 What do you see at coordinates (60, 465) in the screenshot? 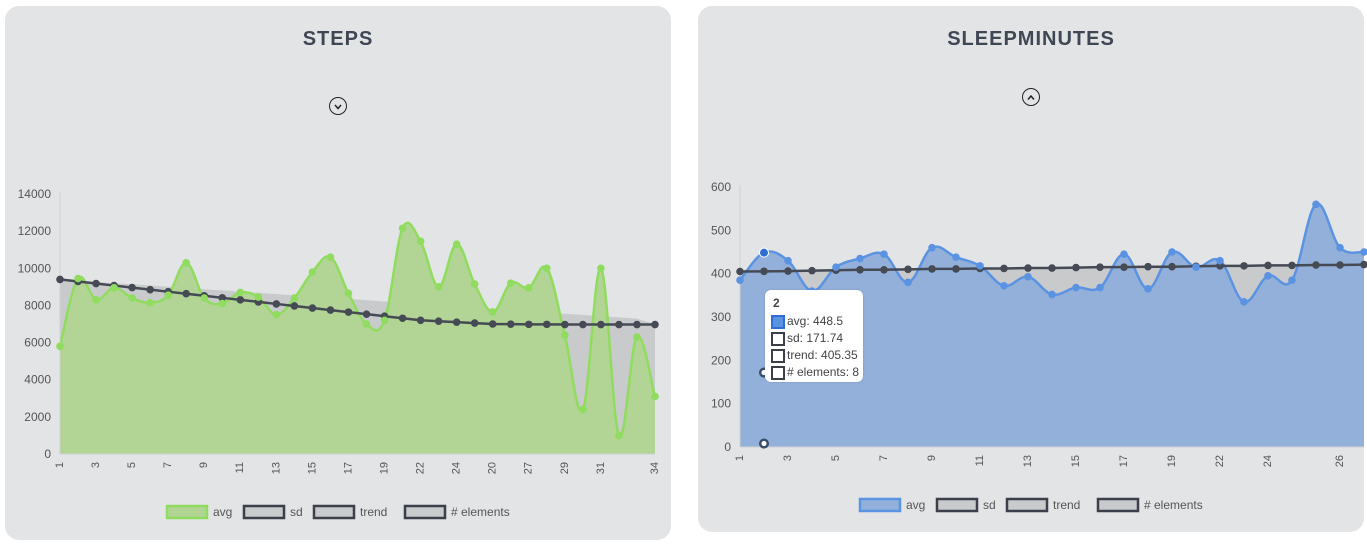
I see `x-tick-label: 1` at bounding box center [60, 465].